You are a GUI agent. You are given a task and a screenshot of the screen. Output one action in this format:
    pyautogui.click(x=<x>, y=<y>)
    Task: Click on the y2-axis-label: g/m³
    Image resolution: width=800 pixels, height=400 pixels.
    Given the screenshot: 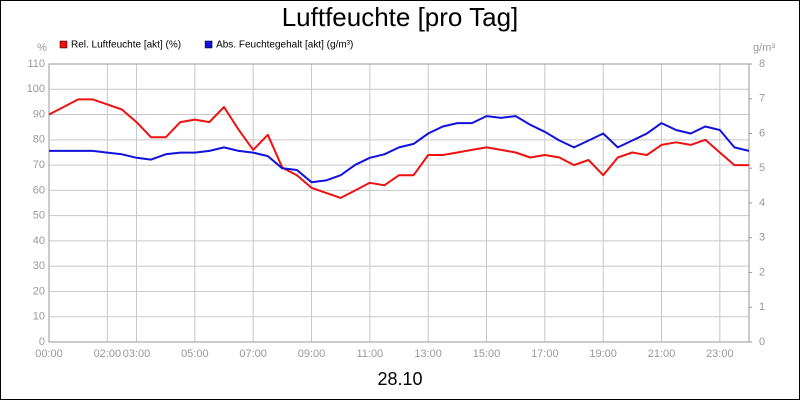 What is the action you would take?
    pyautogui.click(x=764, y=48)
    